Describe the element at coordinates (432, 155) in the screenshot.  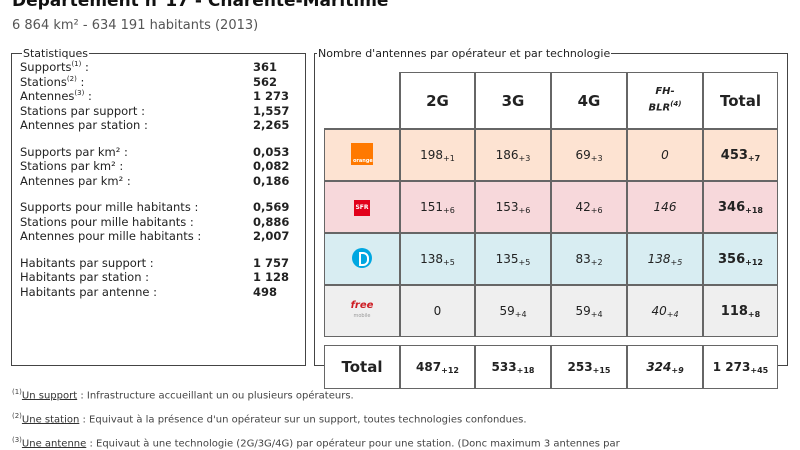
I see `cell-value: 198` at that location.